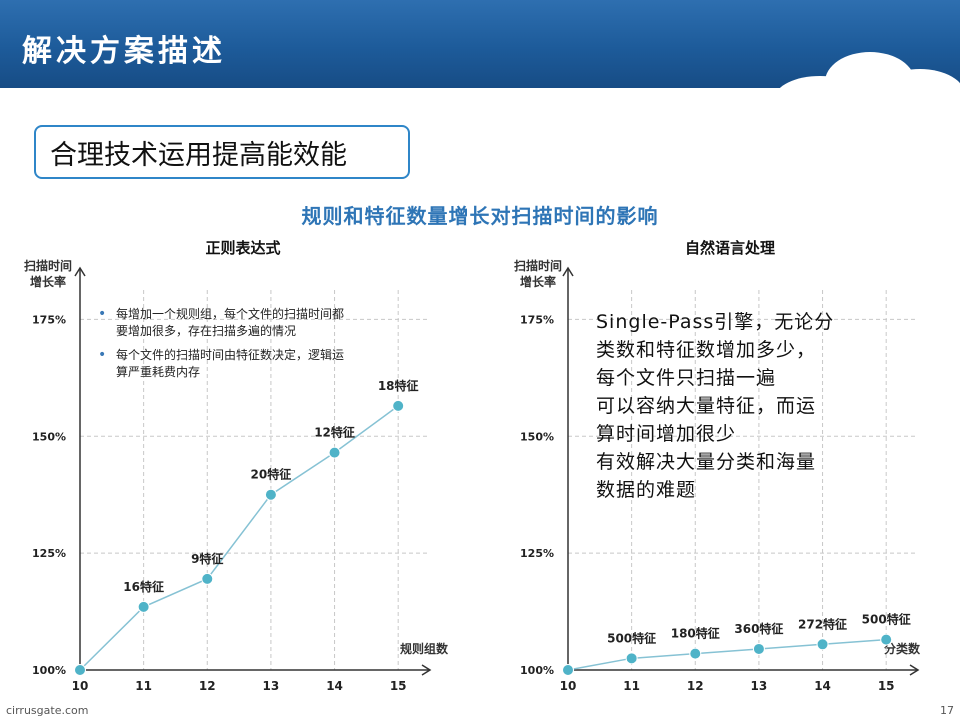 This screenshot has height=720, width=960. Describe the element at coordinates (706, 462) in the screenshot. I see `description-line: 有效解决大量分类和海量` at that location.